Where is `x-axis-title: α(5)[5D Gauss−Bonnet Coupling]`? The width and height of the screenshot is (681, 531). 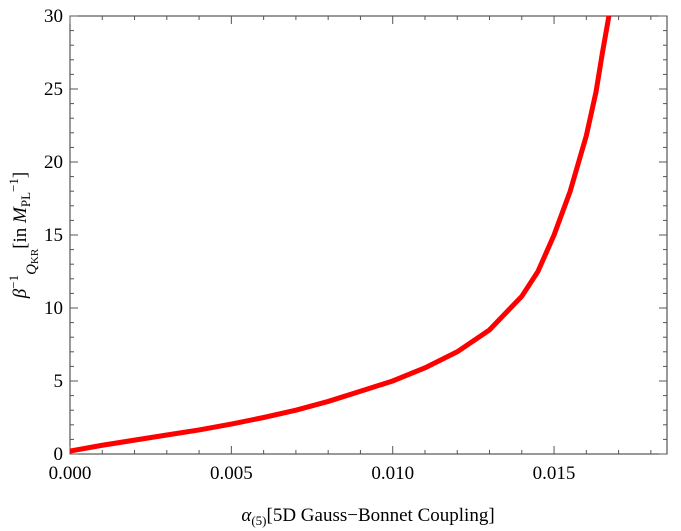 x-axis-title: α(5)[5D Gauss−Bonnet Coupling] is located at coordinates (367, 516).